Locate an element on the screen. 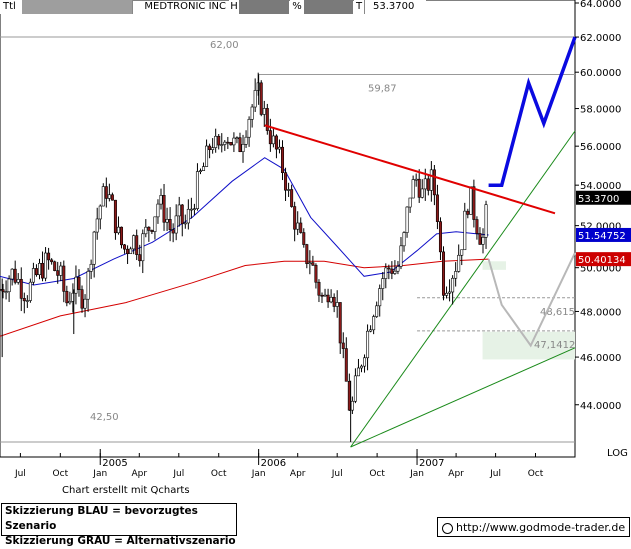 This screenshot has height=549, width=631. last-price: 53.3700 is located at coordinates (394, 6).